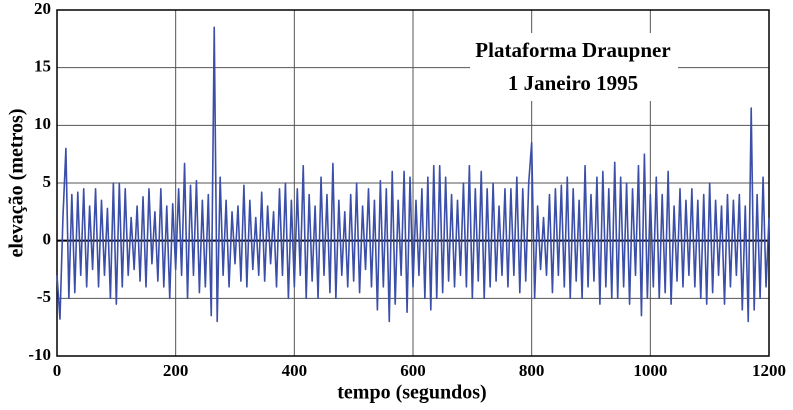  What do you see at coordinates (413, 370) in the screenshot?
I see `x-tick-label: 600` at bounding box center [413, 370].